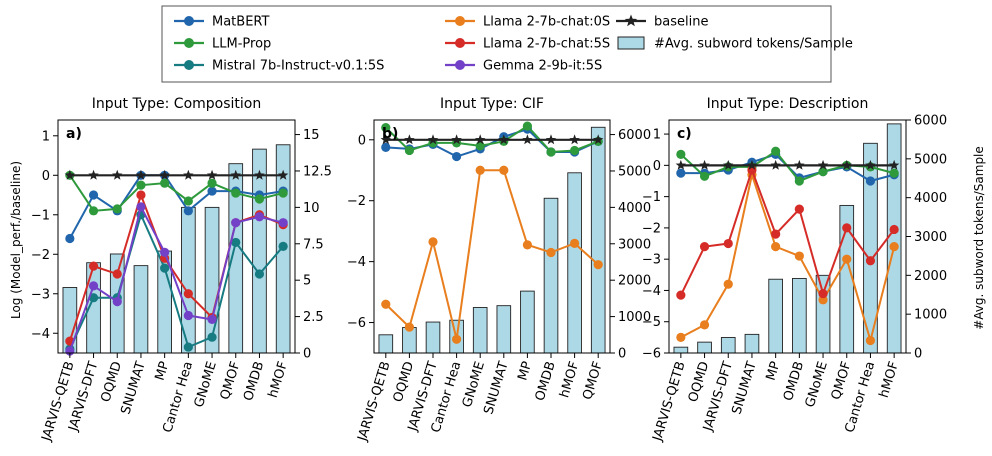 Image resolution: width=992 pixels, height=456 pixels. Describe the element at coordinates (221, 22) in the screenshot. I see `legend-item-matbert: MatBERT` at that location.